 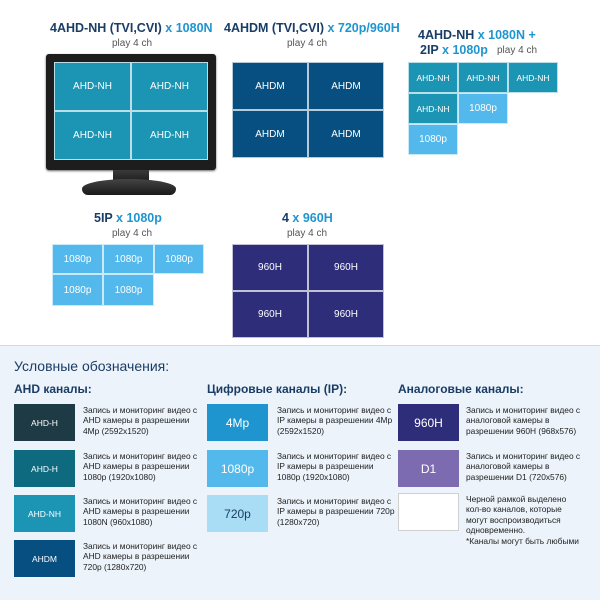 What do you see at coordinates (129, 187) in the screenshot?
I see `monitor-base` at bounding box center [129, 187].